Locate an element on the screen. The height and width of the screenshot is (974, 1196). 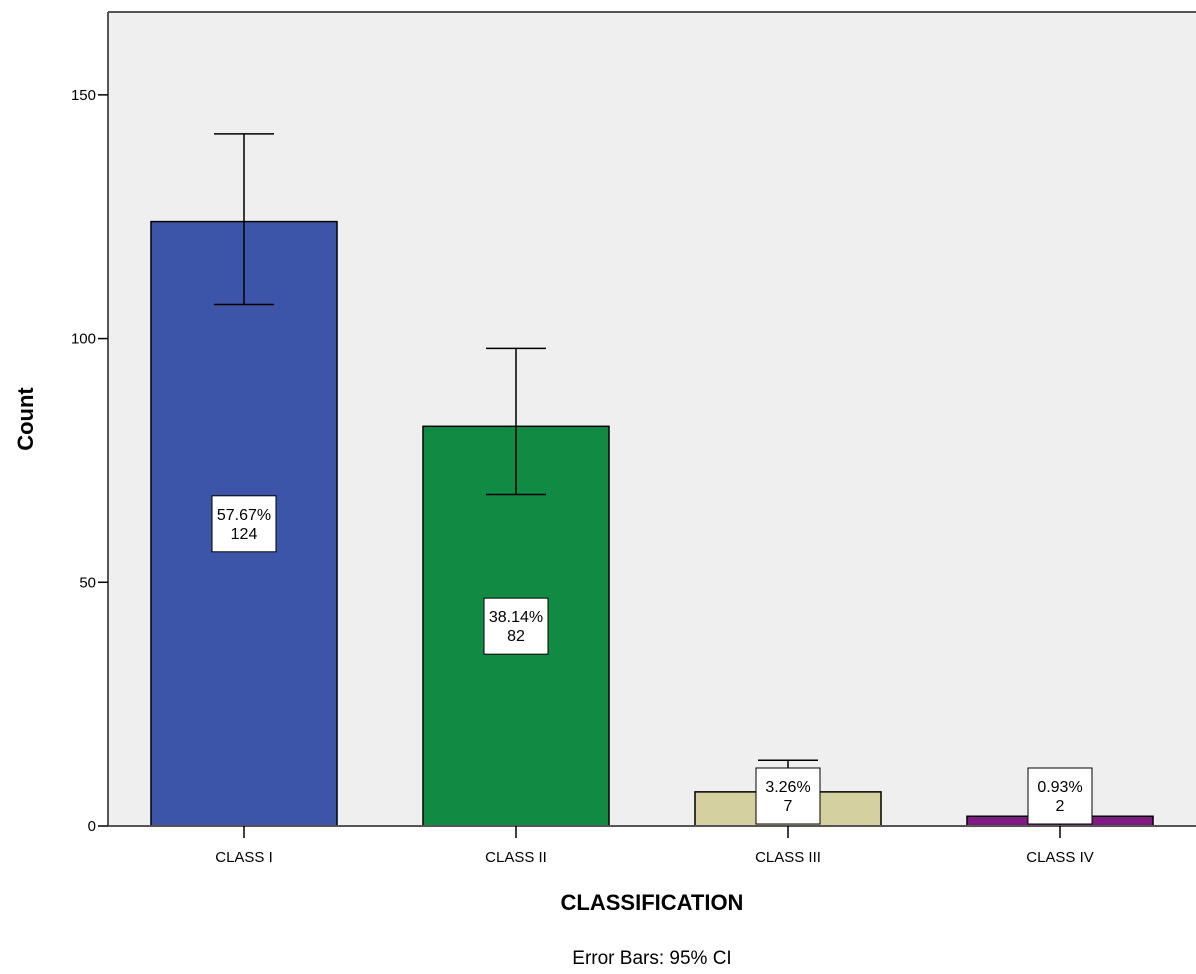
x-tick-label-1: CLASS I is located at coordinates (244, 857).